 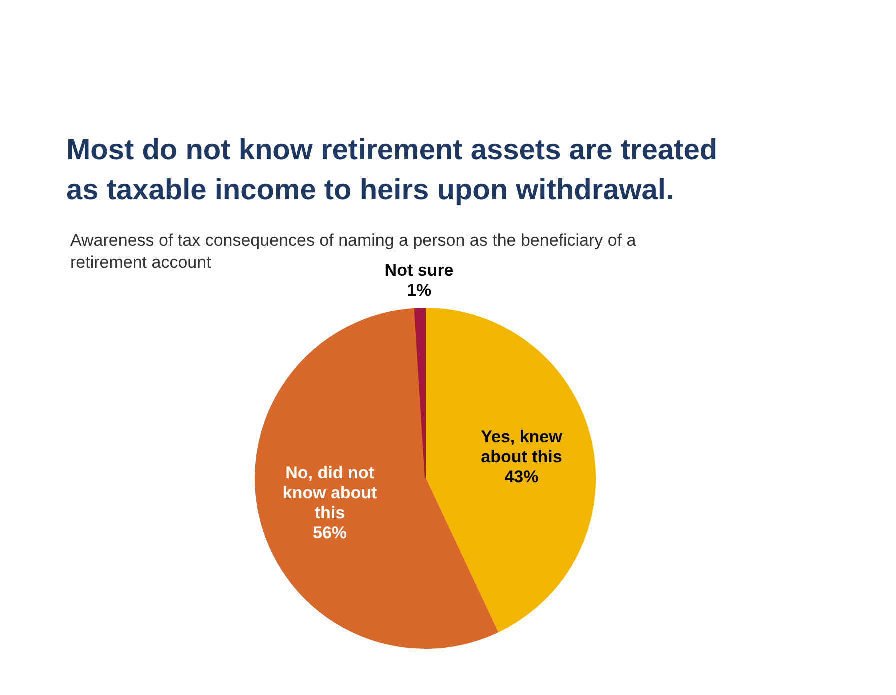 I want to click on chart-title: Most do not know retirement assets are treated as taxable income to heirs upon withdrawal., so click(x=392, y=170).